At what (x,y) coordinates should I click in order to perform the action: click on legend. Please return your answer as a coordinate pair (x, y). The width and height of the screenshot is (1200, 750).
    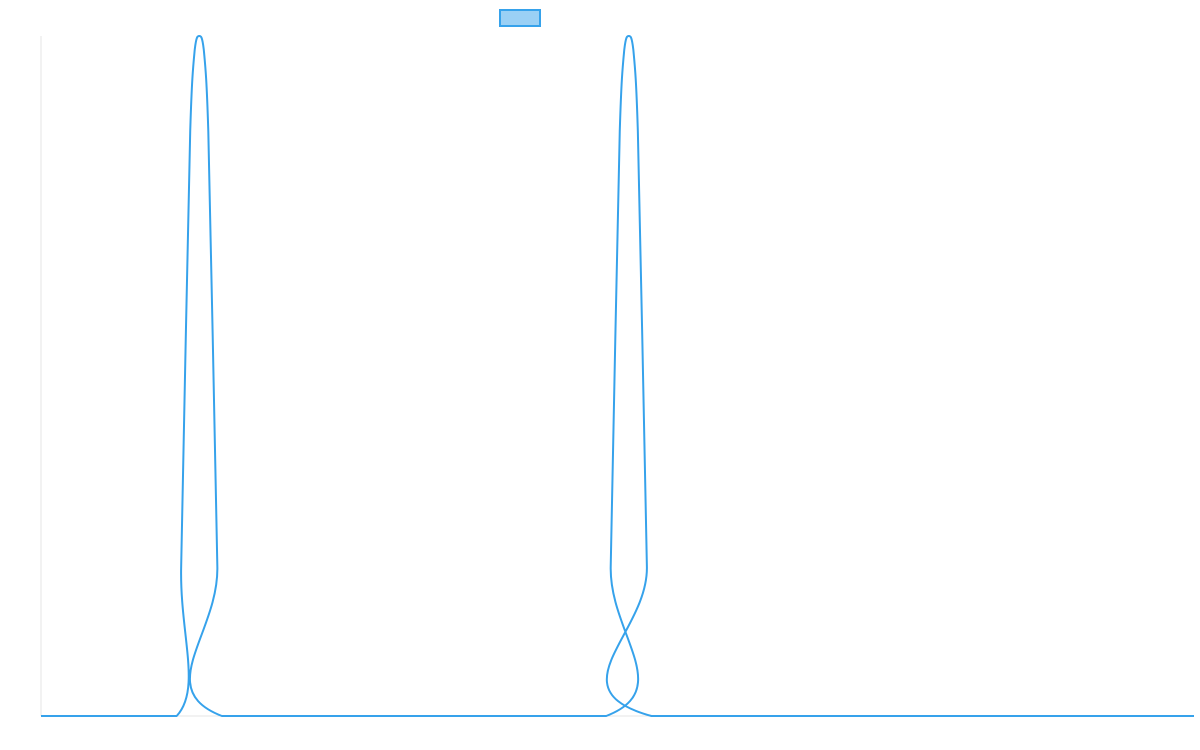
    Looking at the image, I should click on (520, 18).